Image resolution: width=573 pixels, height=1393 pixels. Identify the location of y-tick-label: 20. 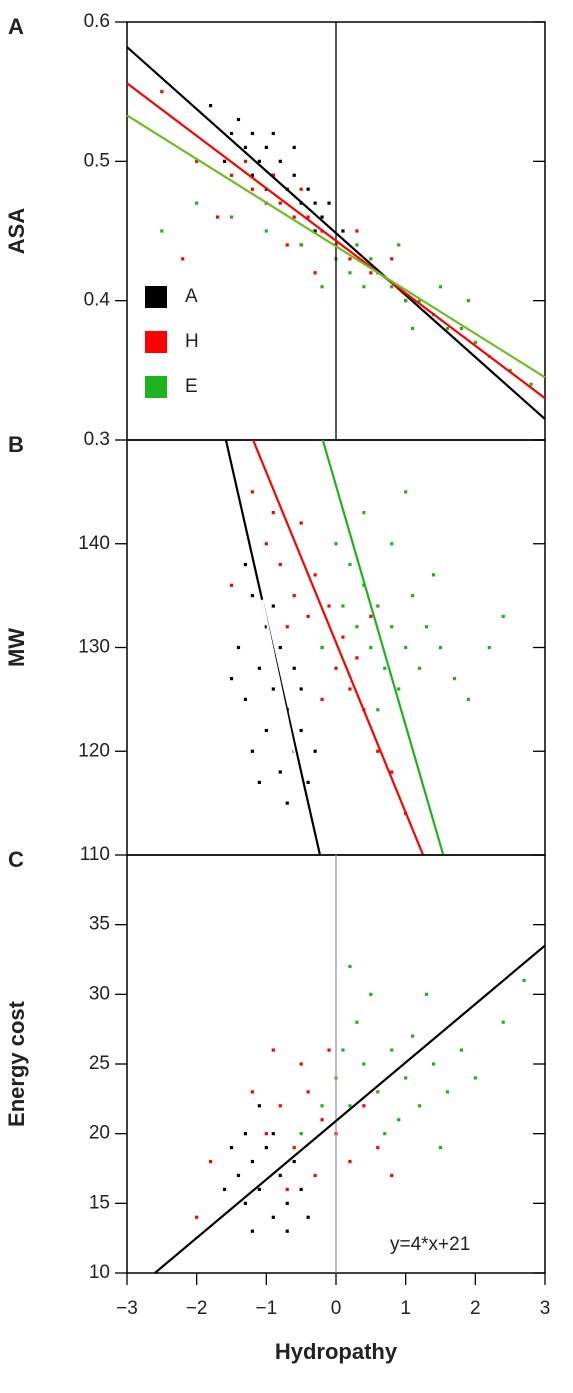
(99, 1133).